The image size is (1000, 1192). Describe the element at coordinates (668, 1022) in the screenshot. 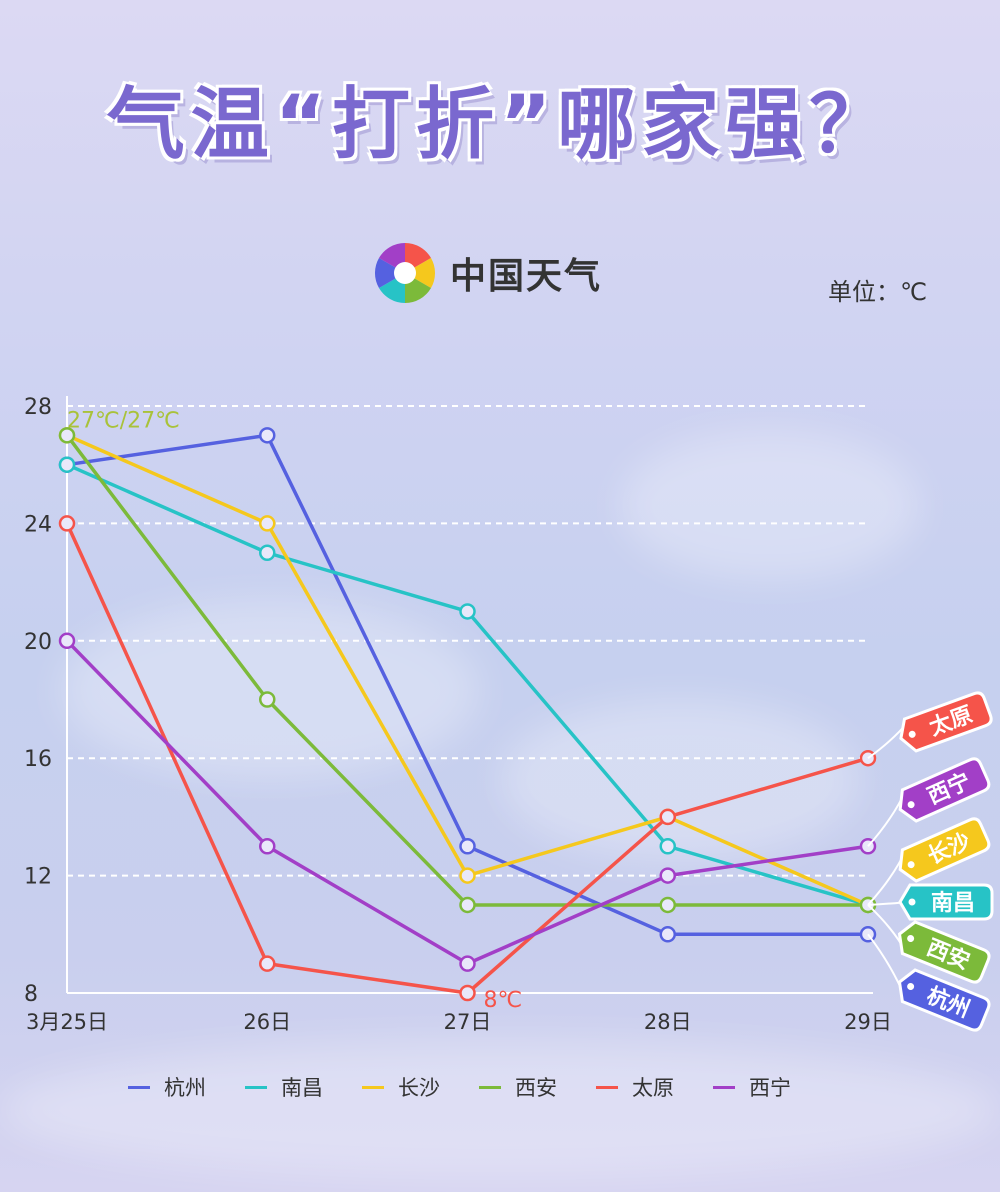

I see `x-tick-label: 28日` at that location.